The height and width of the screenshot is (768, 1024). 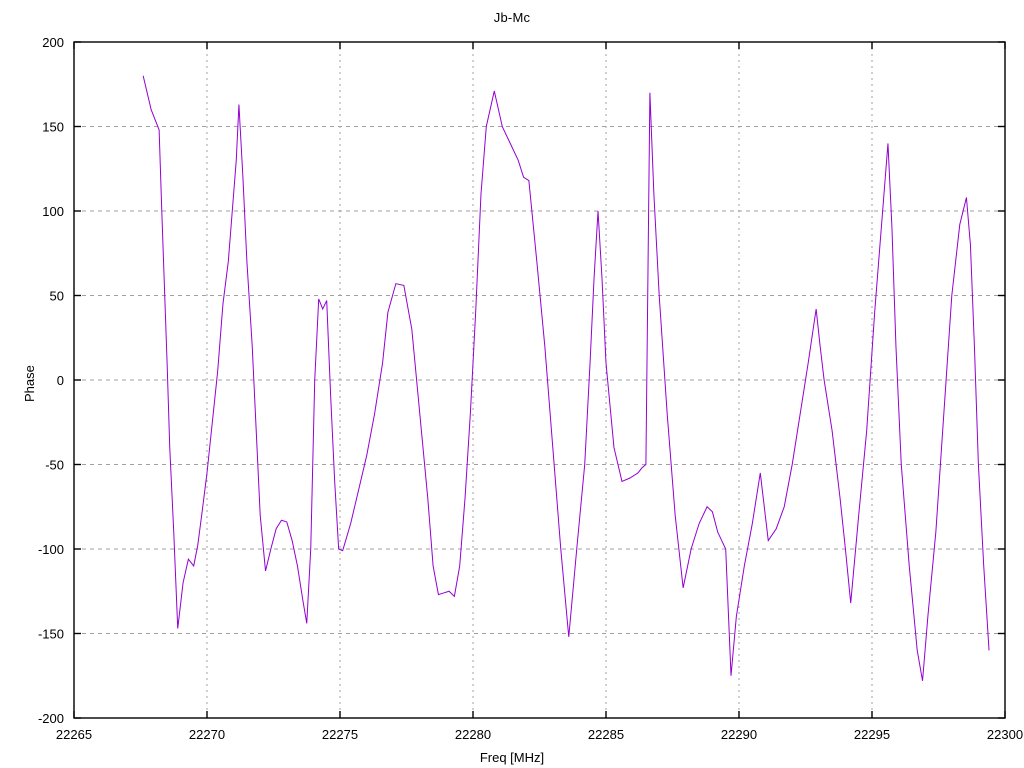 I want to click on svg-text: 0, so click(x=60, y=380).